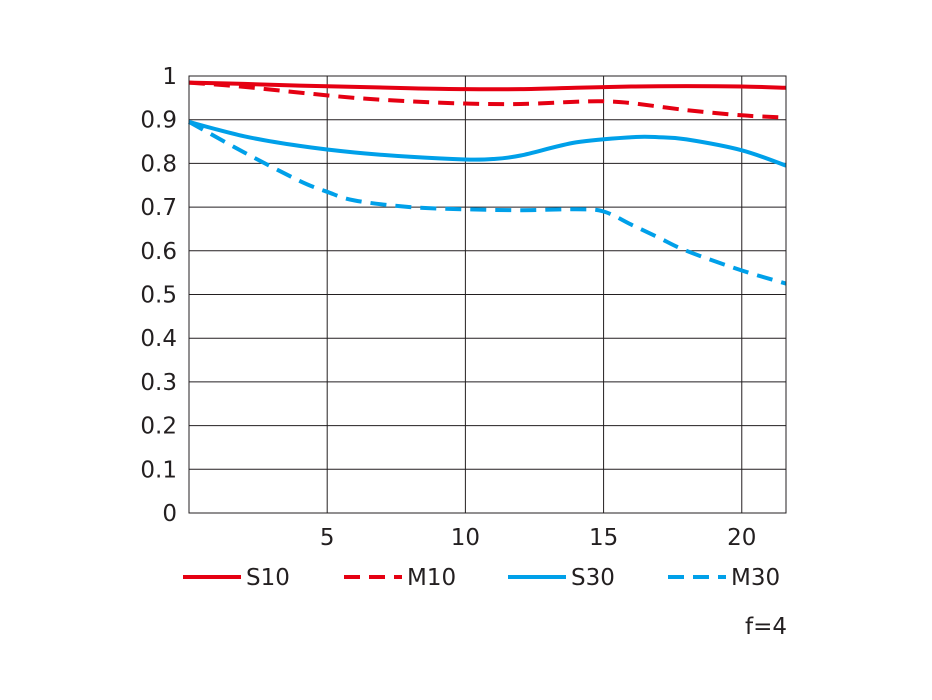 The width and height of the screenshot is (932, 700). What do you see at coordinates (487, 143) in the screenshot?
I see `series-line-s30` at bounding box center [487, 143].